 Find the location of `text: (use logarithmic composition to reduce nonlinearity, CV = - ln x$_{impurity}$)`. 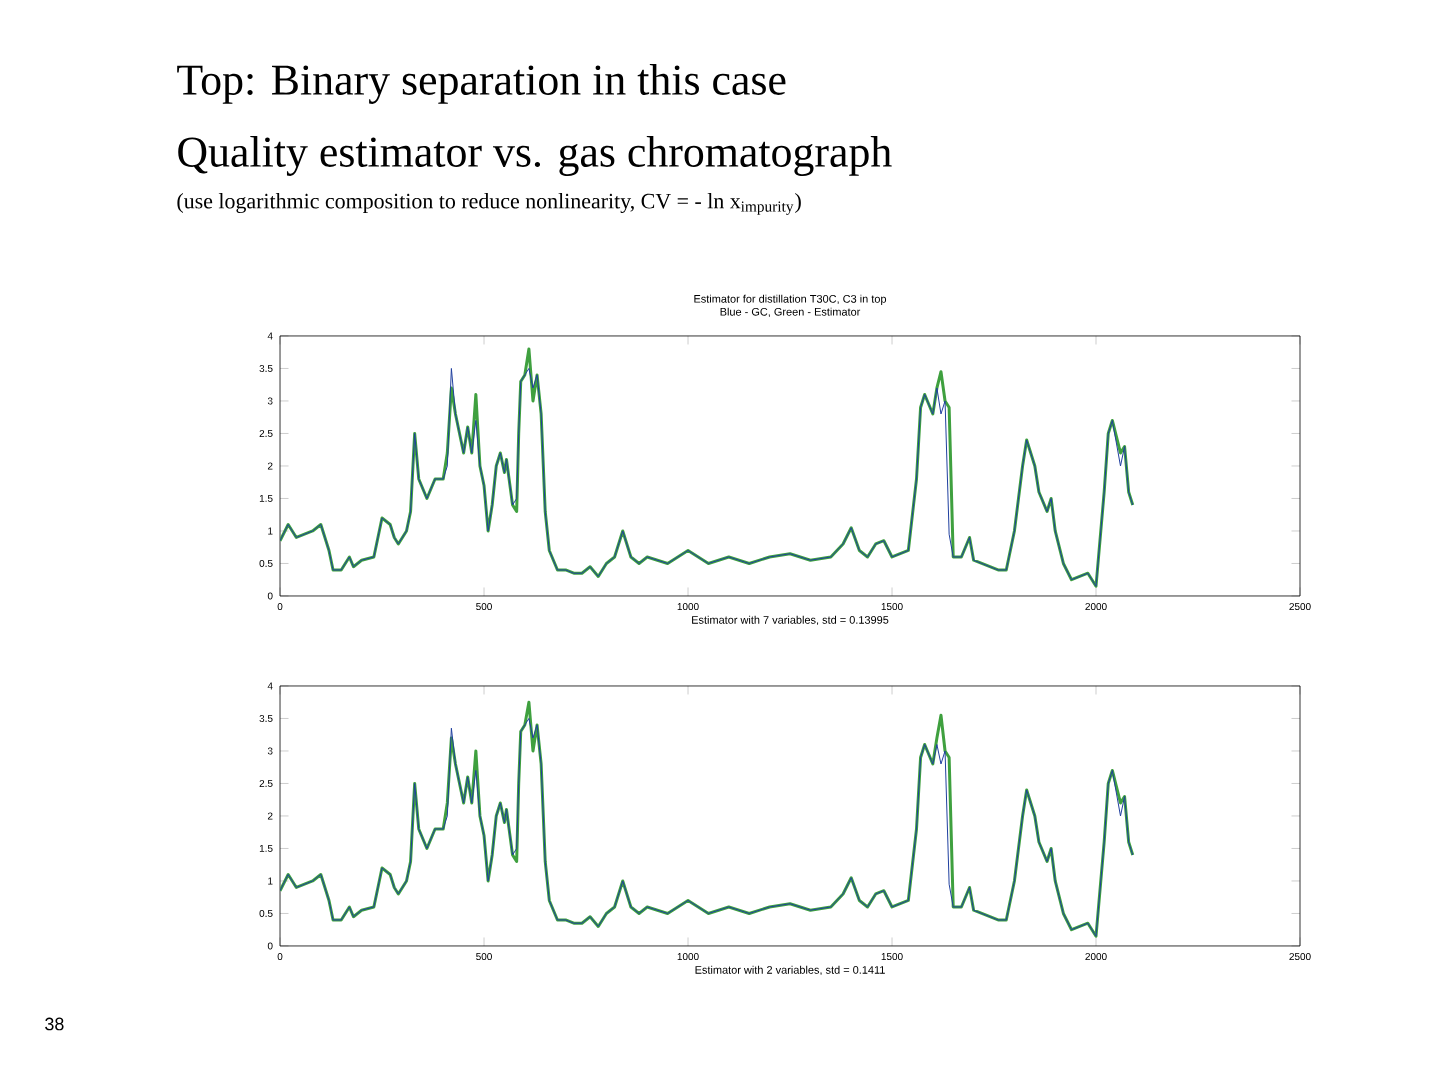

text: (use logarithmic composition to reduce nonlinearity, CV = - ln x$_{impurity}$) is located at coordinates (489, 204).